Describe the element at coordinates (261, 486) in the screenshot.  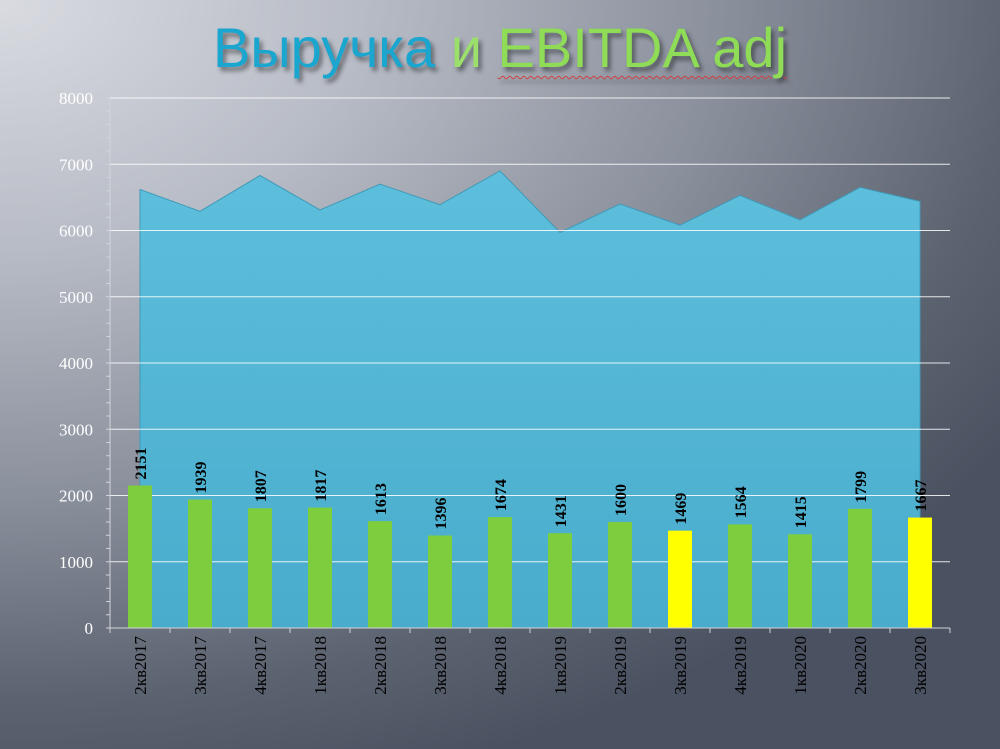
I see `data-label: 1807` at that location.